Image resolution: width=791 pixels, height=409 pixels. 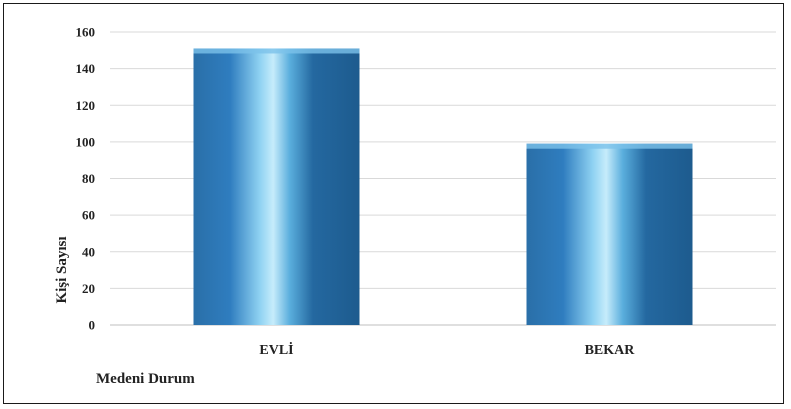 What do you see at coordinates (88, 251) in the screenshot?
I see `y-tick-label: 40` at bounding box center [88, 251].